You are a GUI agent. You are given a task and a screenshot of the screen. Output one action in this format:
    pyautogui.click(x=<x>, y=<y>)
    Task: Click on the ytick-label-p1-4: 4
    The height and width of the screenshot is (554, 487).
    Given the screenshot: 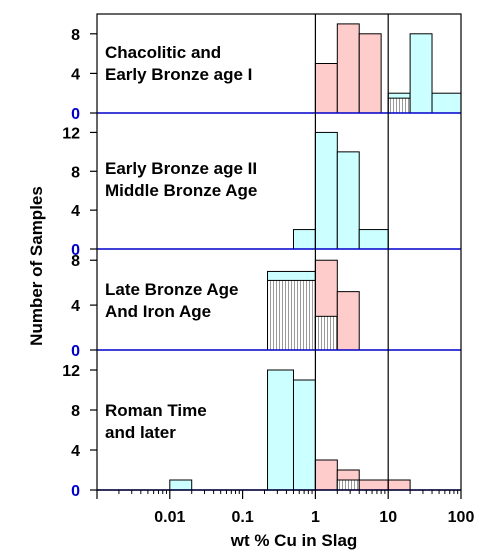 What is the action you would take?
    pyautogui.click(x=75, y=74)
    